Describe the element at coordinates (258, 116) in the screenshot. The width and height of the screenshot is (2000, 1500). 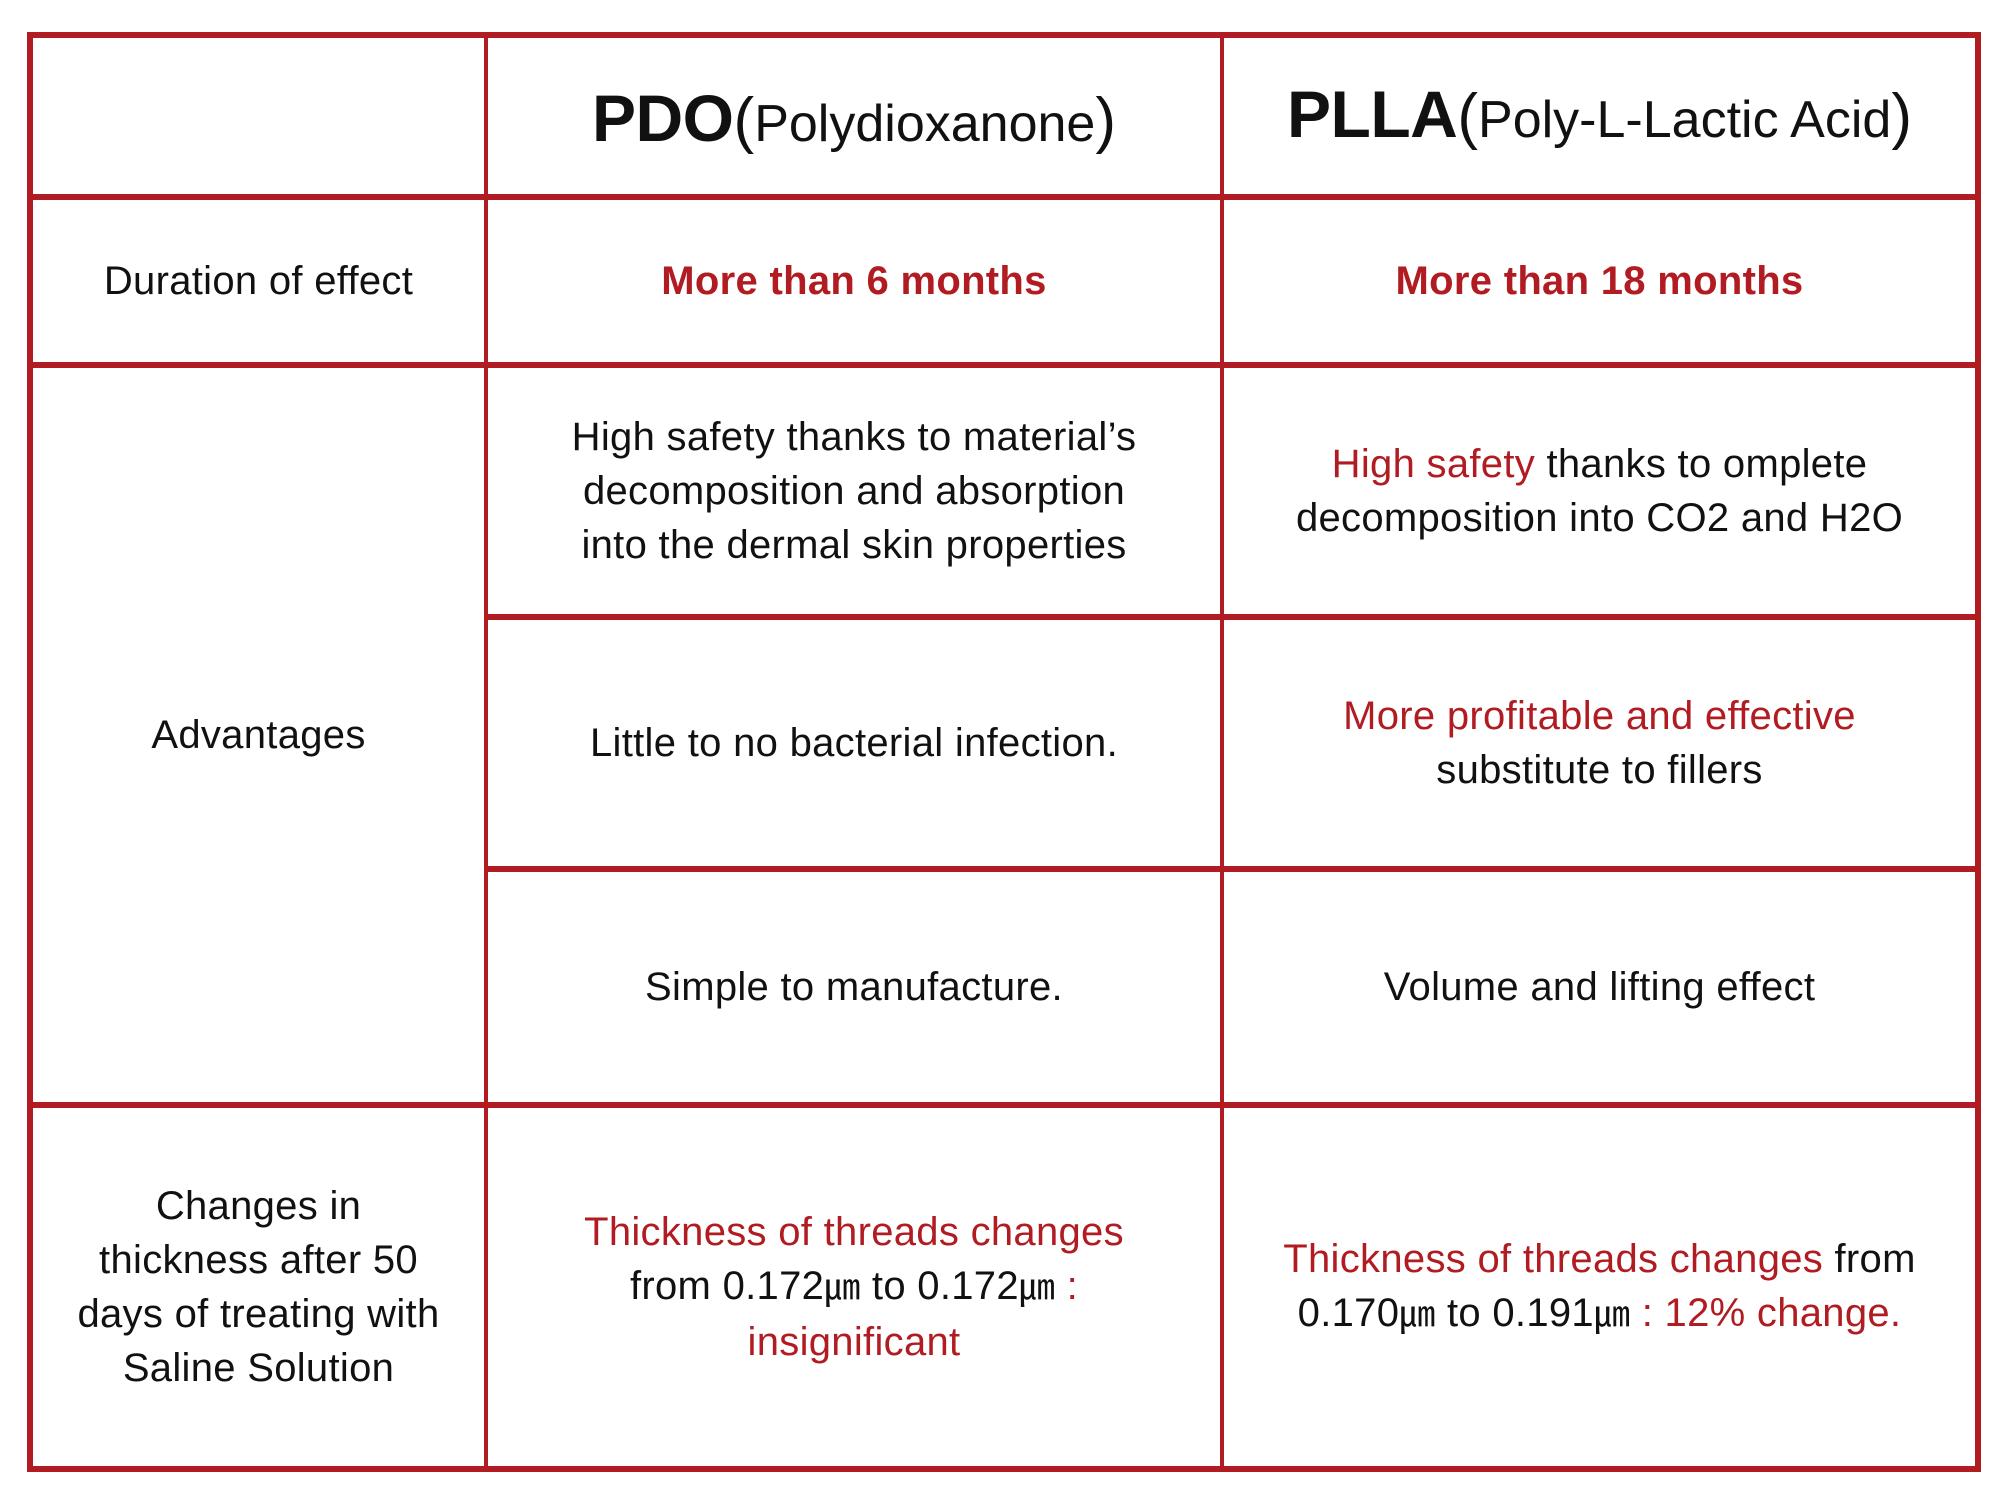
I see `header-corner-cell` at that location.